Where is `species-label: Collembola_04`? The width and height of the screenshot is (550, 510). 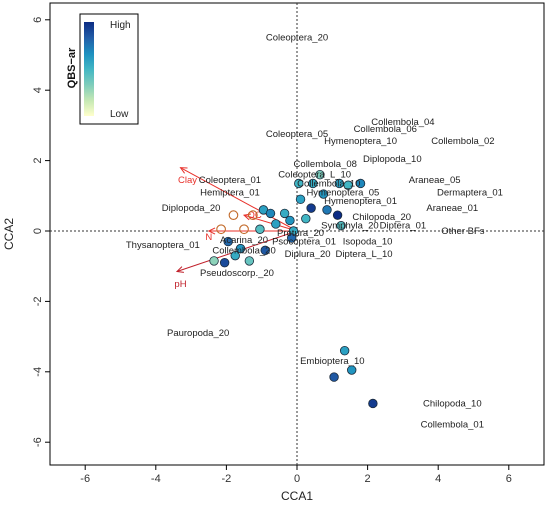 species-label: Collembola_04 is located at coordinates (402, 122).